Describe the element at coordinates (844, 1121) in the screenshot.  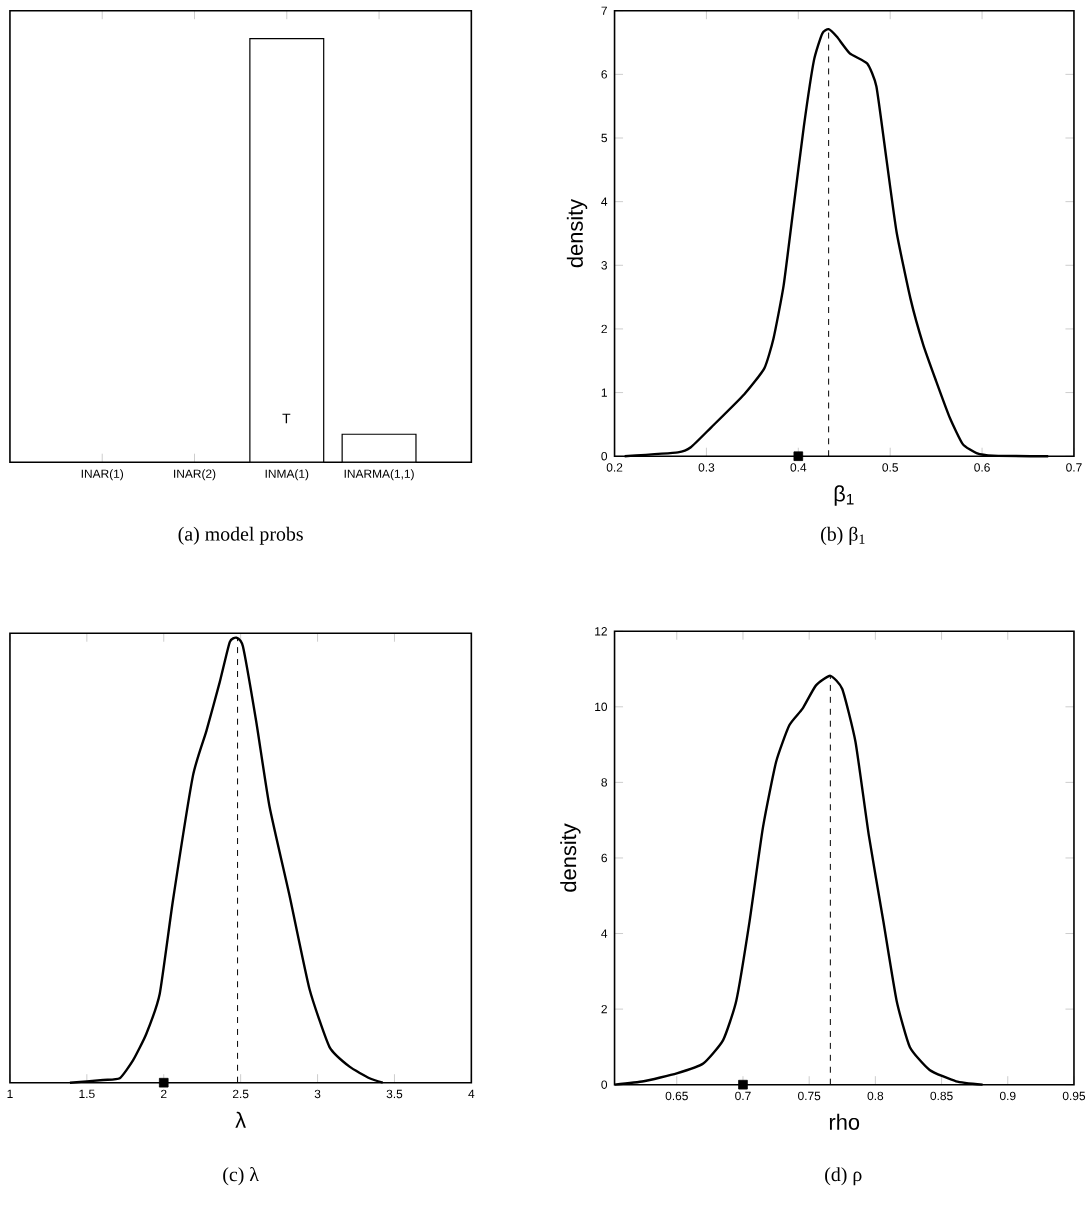
I see `x-axis-title: rho` at that location.